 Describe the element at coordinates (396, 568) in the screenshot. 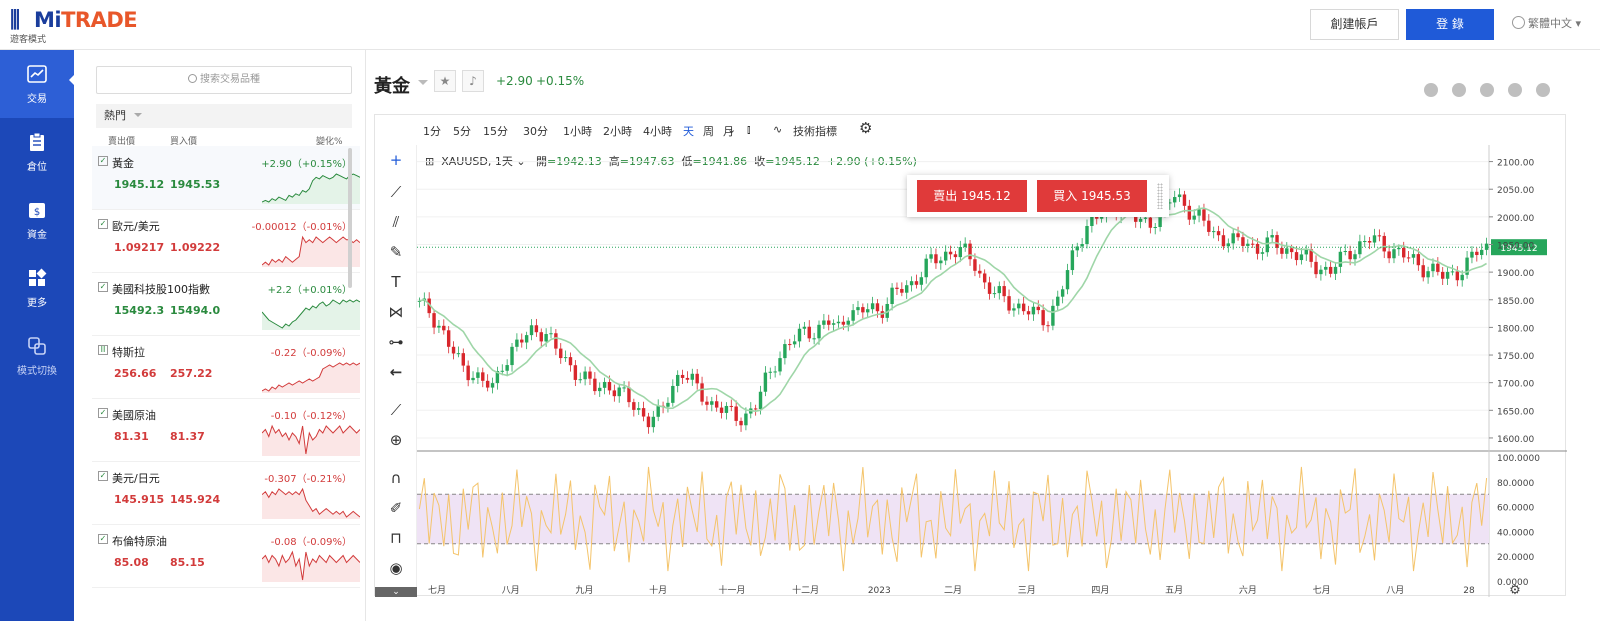

I see `eye-icon: ◉` at that location.